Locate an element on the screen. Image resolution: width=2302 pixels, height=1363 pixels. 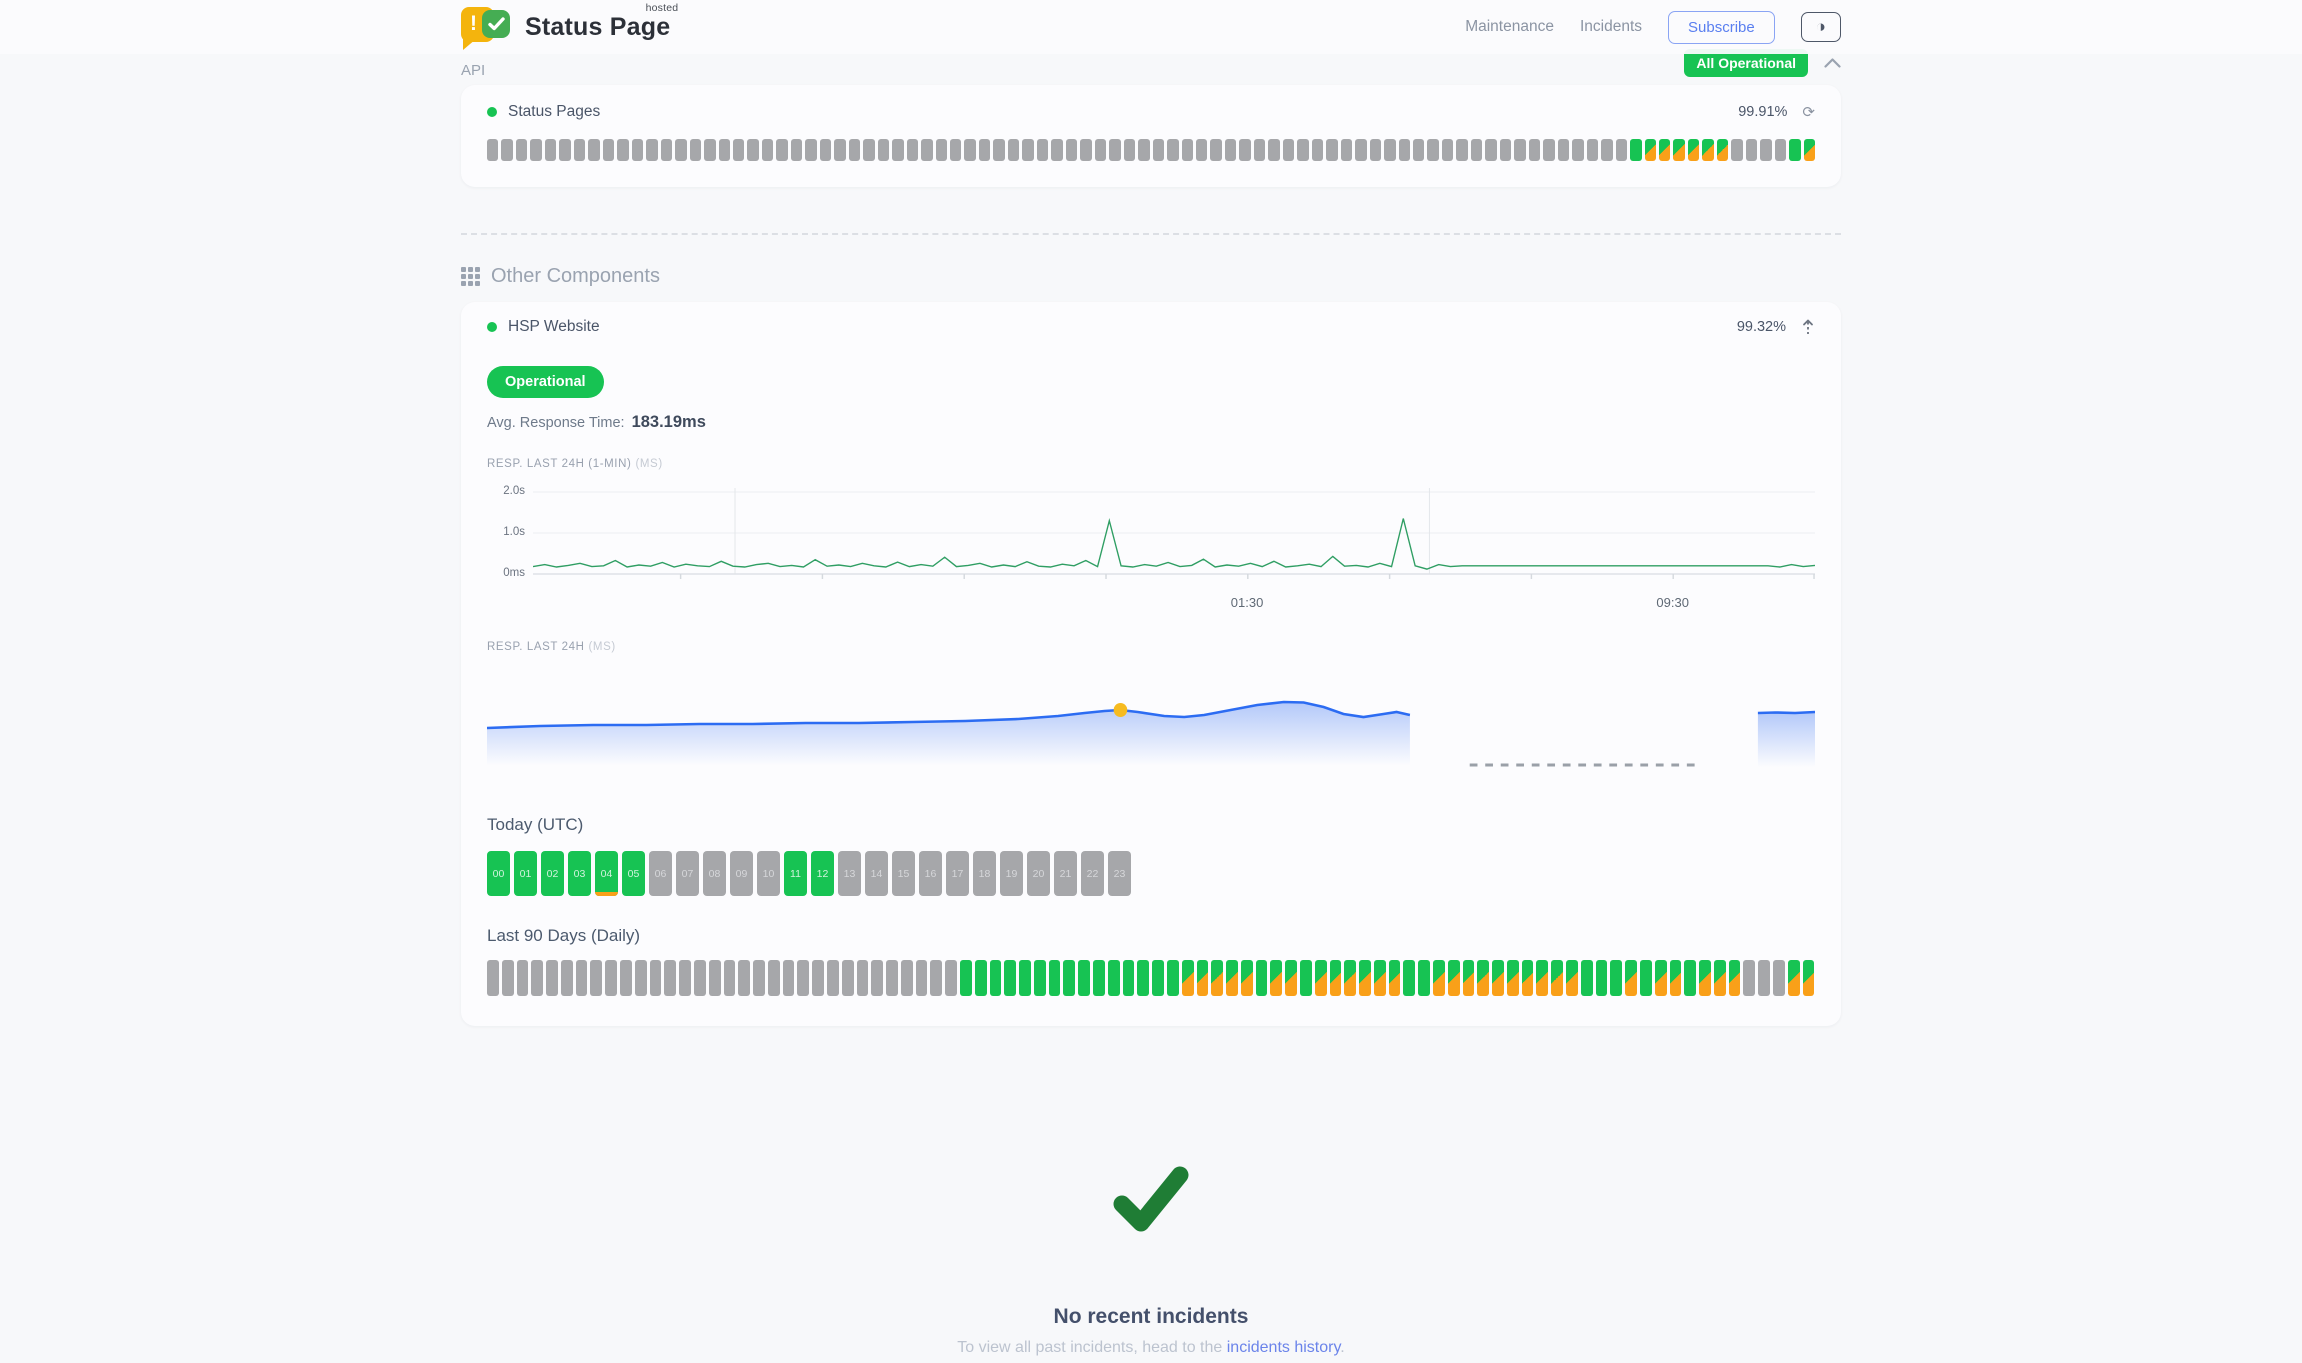
avg-response-value: 183.19ms is located at coordinates (668, 422).